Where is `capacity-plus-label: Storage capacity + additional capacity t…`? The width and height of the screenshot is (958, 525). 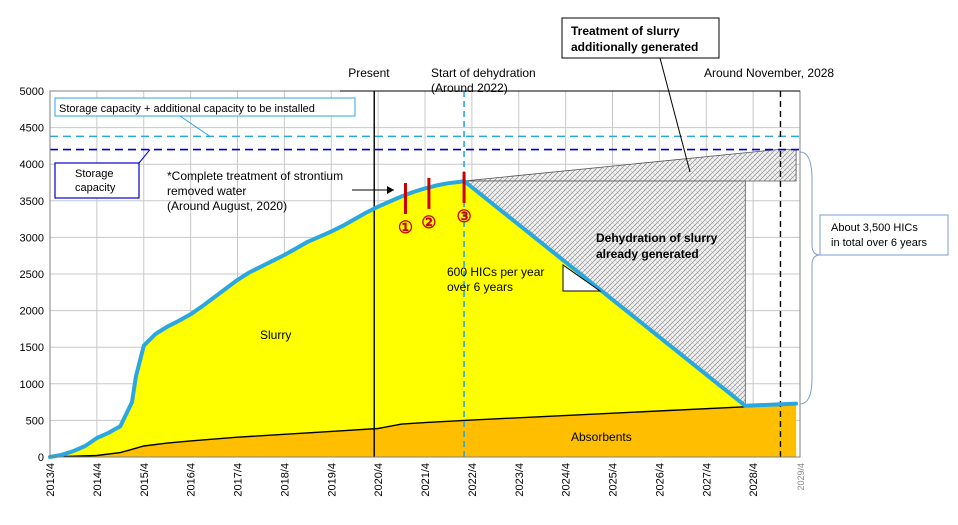 capacity-plus-label: Storage capacity + additional capacity t… is located at coordinates (187, 109).